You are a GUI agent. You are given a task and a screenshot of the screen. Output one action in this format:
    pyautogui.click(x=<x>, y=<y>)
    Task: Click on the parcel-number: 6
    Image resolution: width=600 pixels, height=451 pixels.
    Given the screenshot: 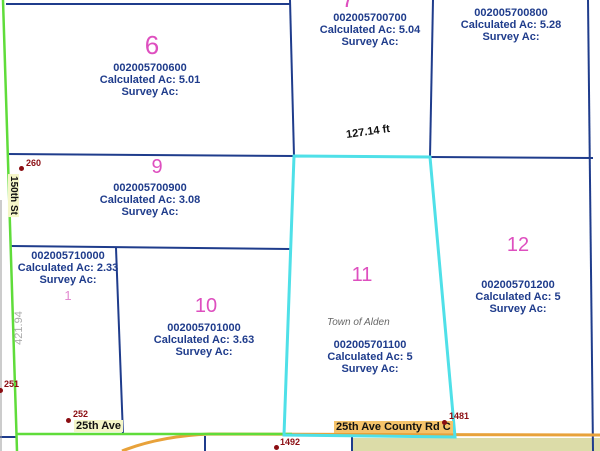 What is the action you would take?
    pyautogui.click(x=152, y=45)
    